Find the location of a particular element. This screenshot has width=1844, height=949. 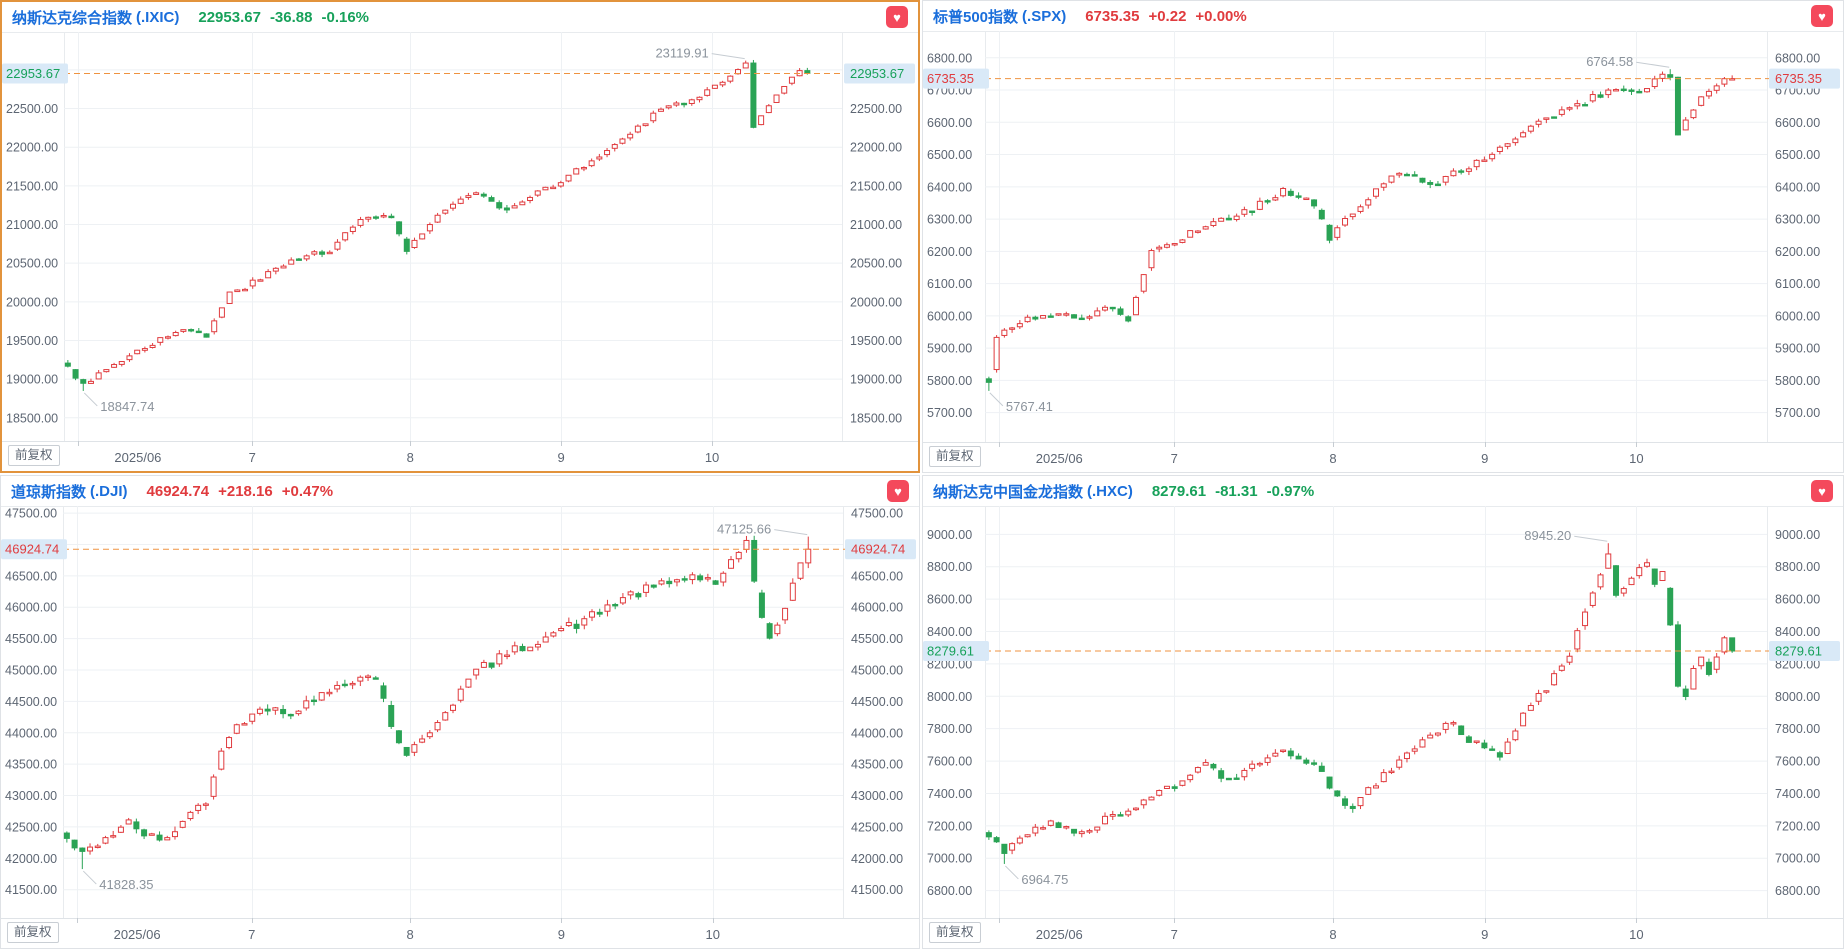

y-axis-label: 5900.00 is located at coordinates (1797, 349).